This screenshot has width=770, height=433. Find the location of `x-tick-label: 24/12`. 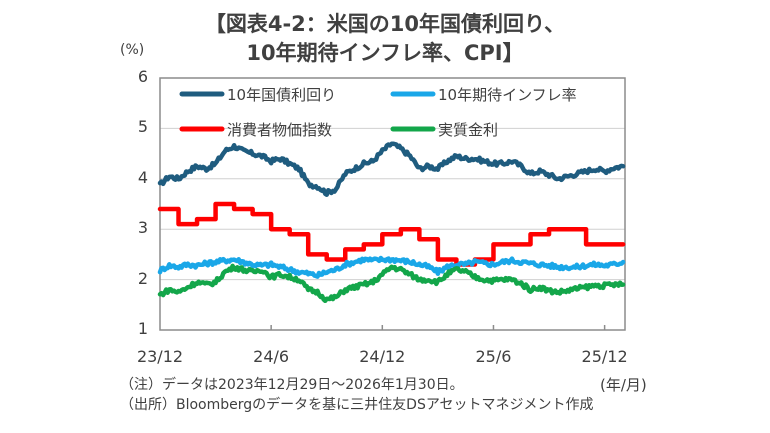

x-tick-label: 24/12 is located at coordinates (382, 356).